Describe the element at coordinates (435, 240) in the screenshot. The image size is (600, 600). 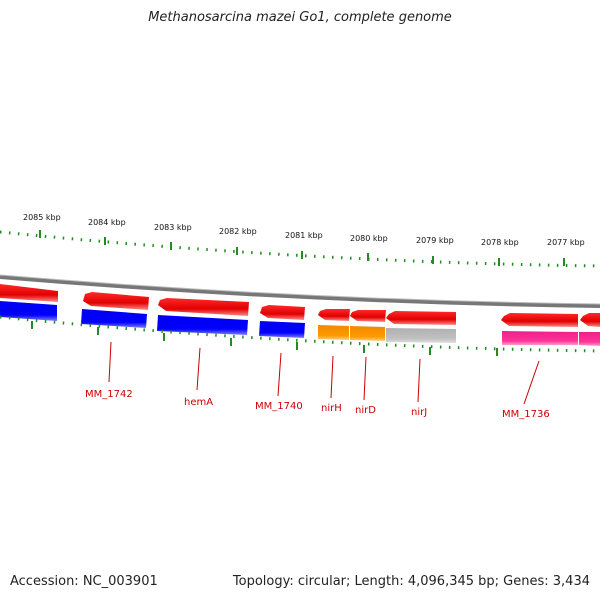
I see `kbp-label-2079: 2079 kbp` at that location.